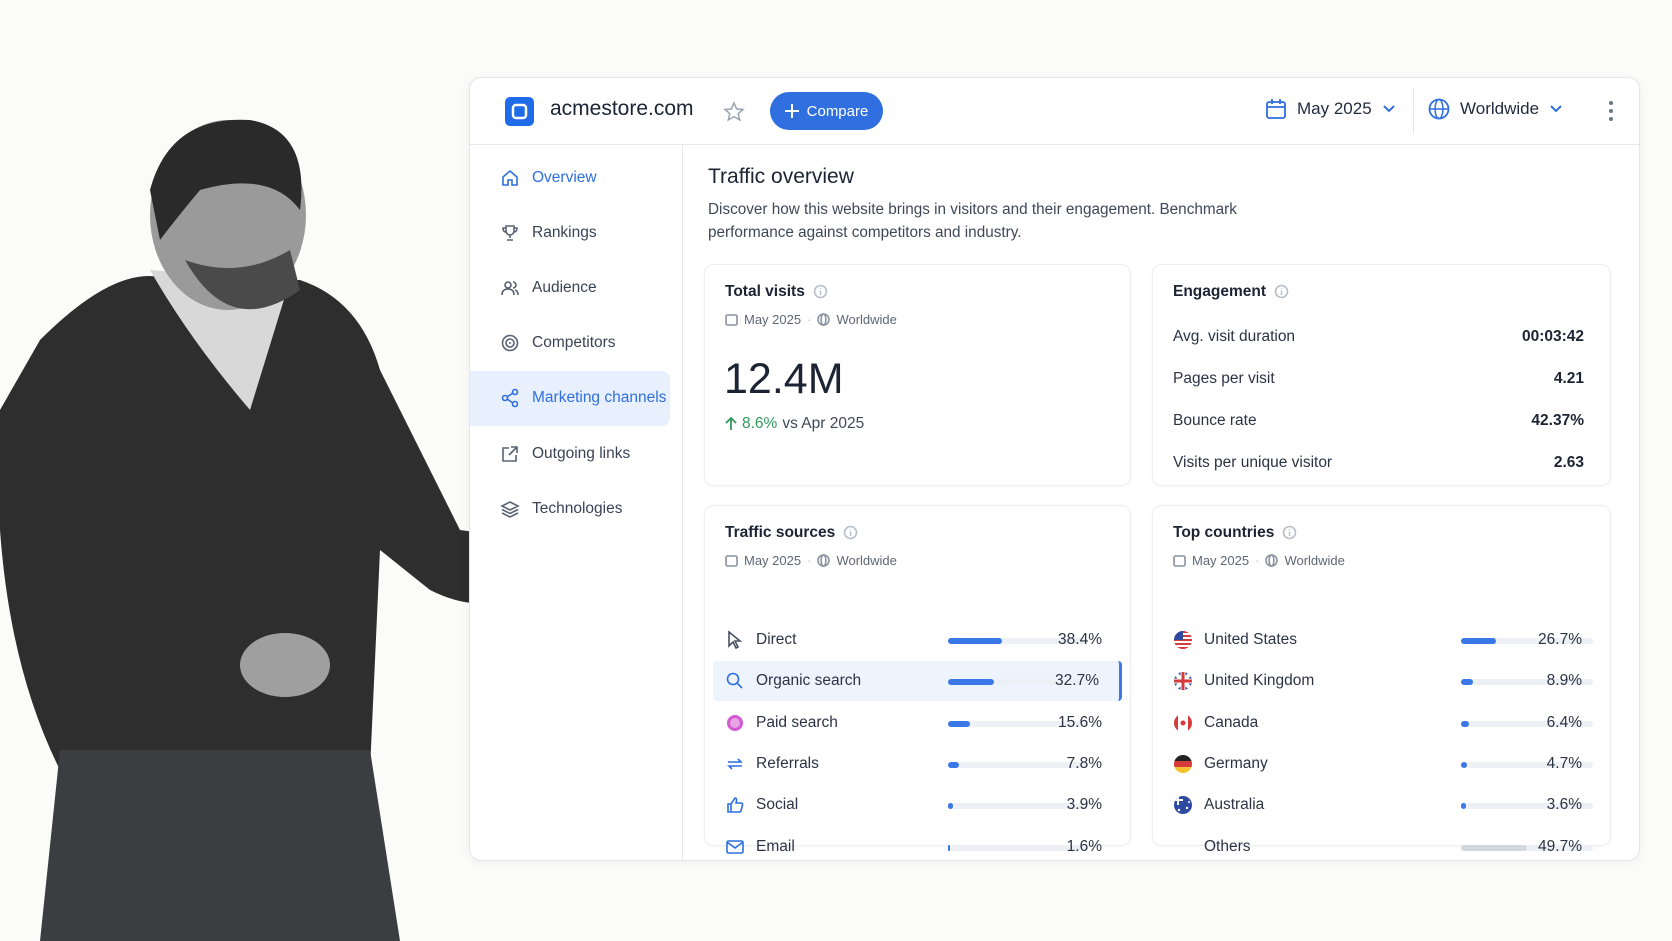  Describe the element at coordinates (570, 398) in the screenshot. I see `nav-item: Marketing channels` at that location.